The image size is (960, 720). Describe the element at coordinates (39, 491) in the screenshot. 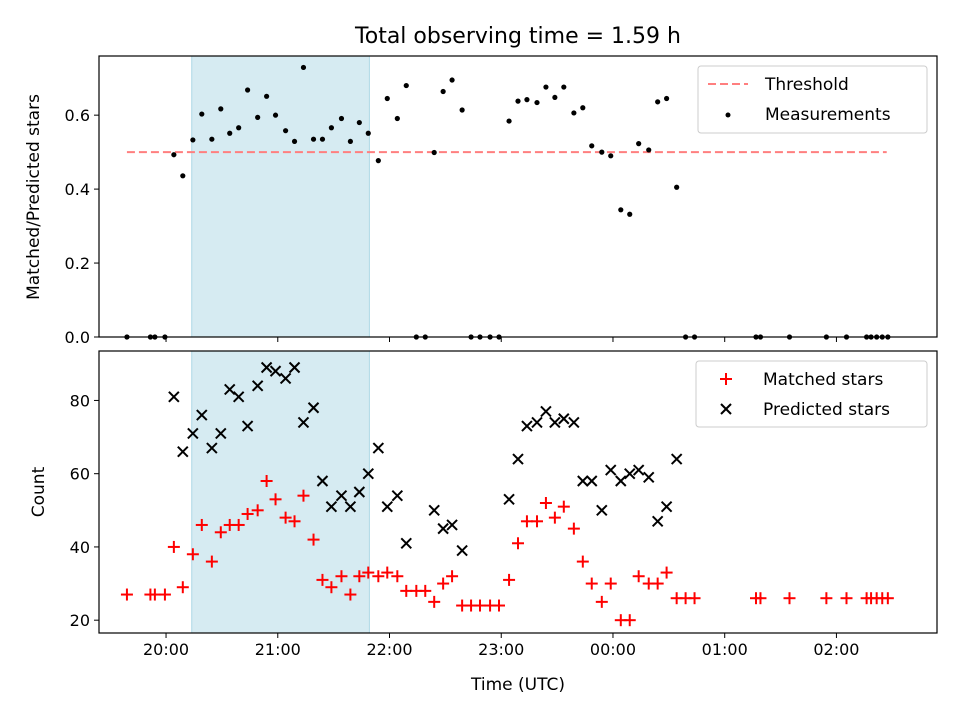

I see `bottom-y-axis-label: Count` at that location.